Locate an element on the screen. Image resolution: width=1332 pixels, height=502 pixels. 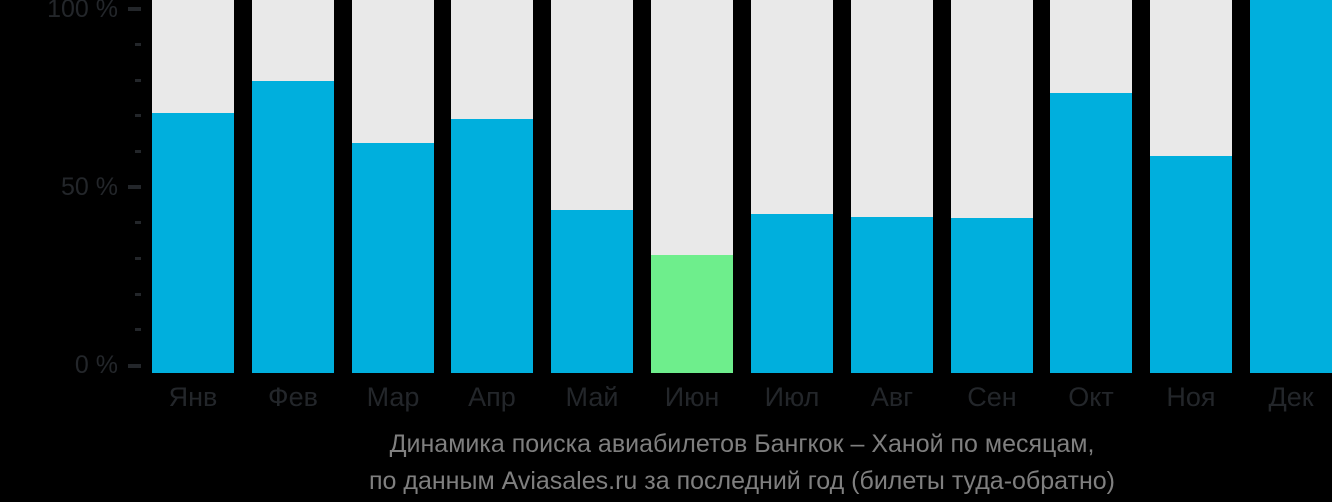
x-axis-label: Авг is located at coordinates (892, 397).